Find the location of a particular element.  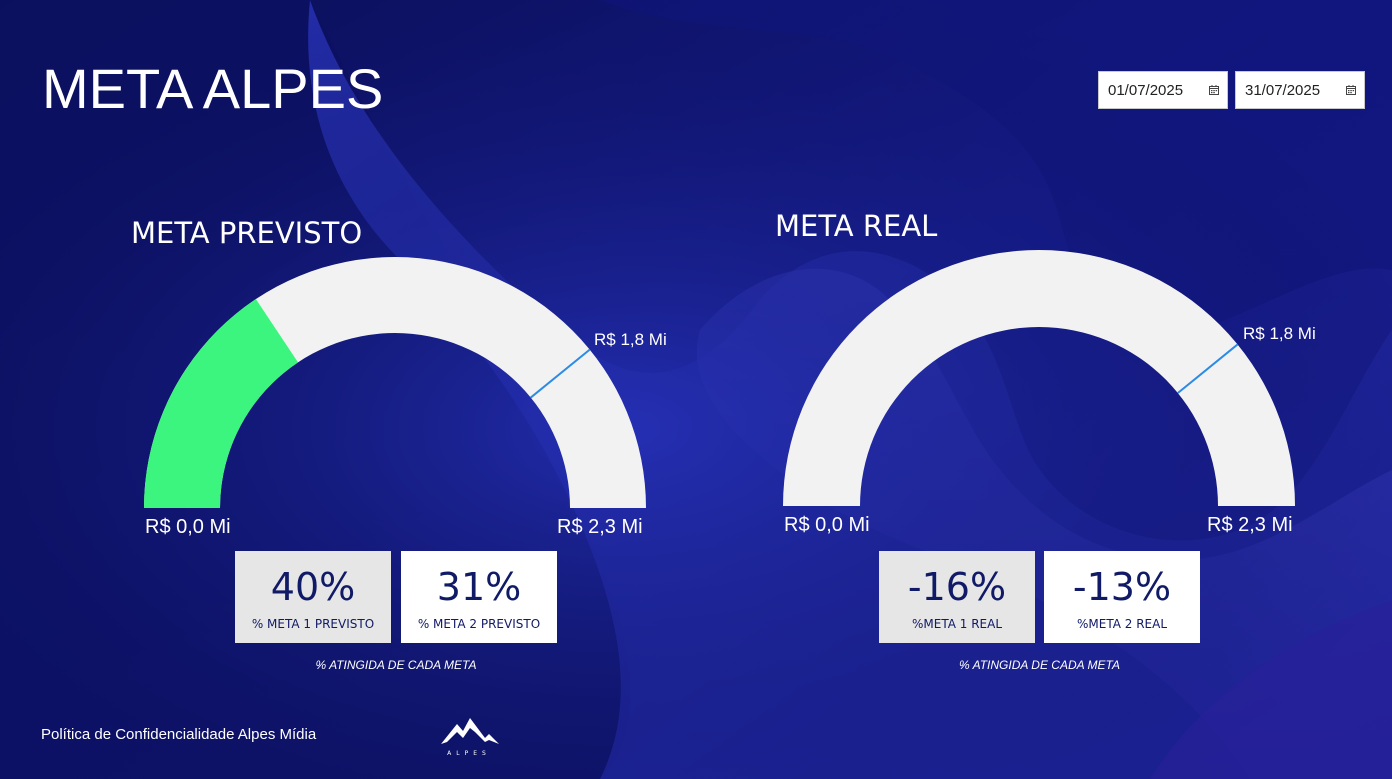

page-title: META ALPES is located at coordinates (213, 88).